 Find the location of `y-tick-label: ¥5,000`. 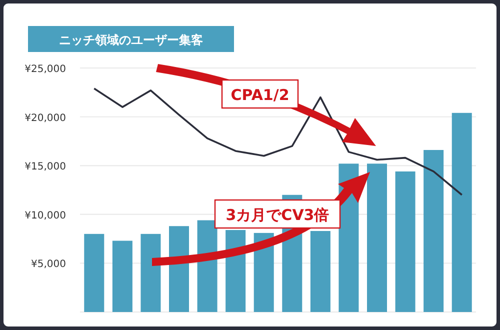

y-tick-label: ¥5,000 is located at coordinates (48, 264).